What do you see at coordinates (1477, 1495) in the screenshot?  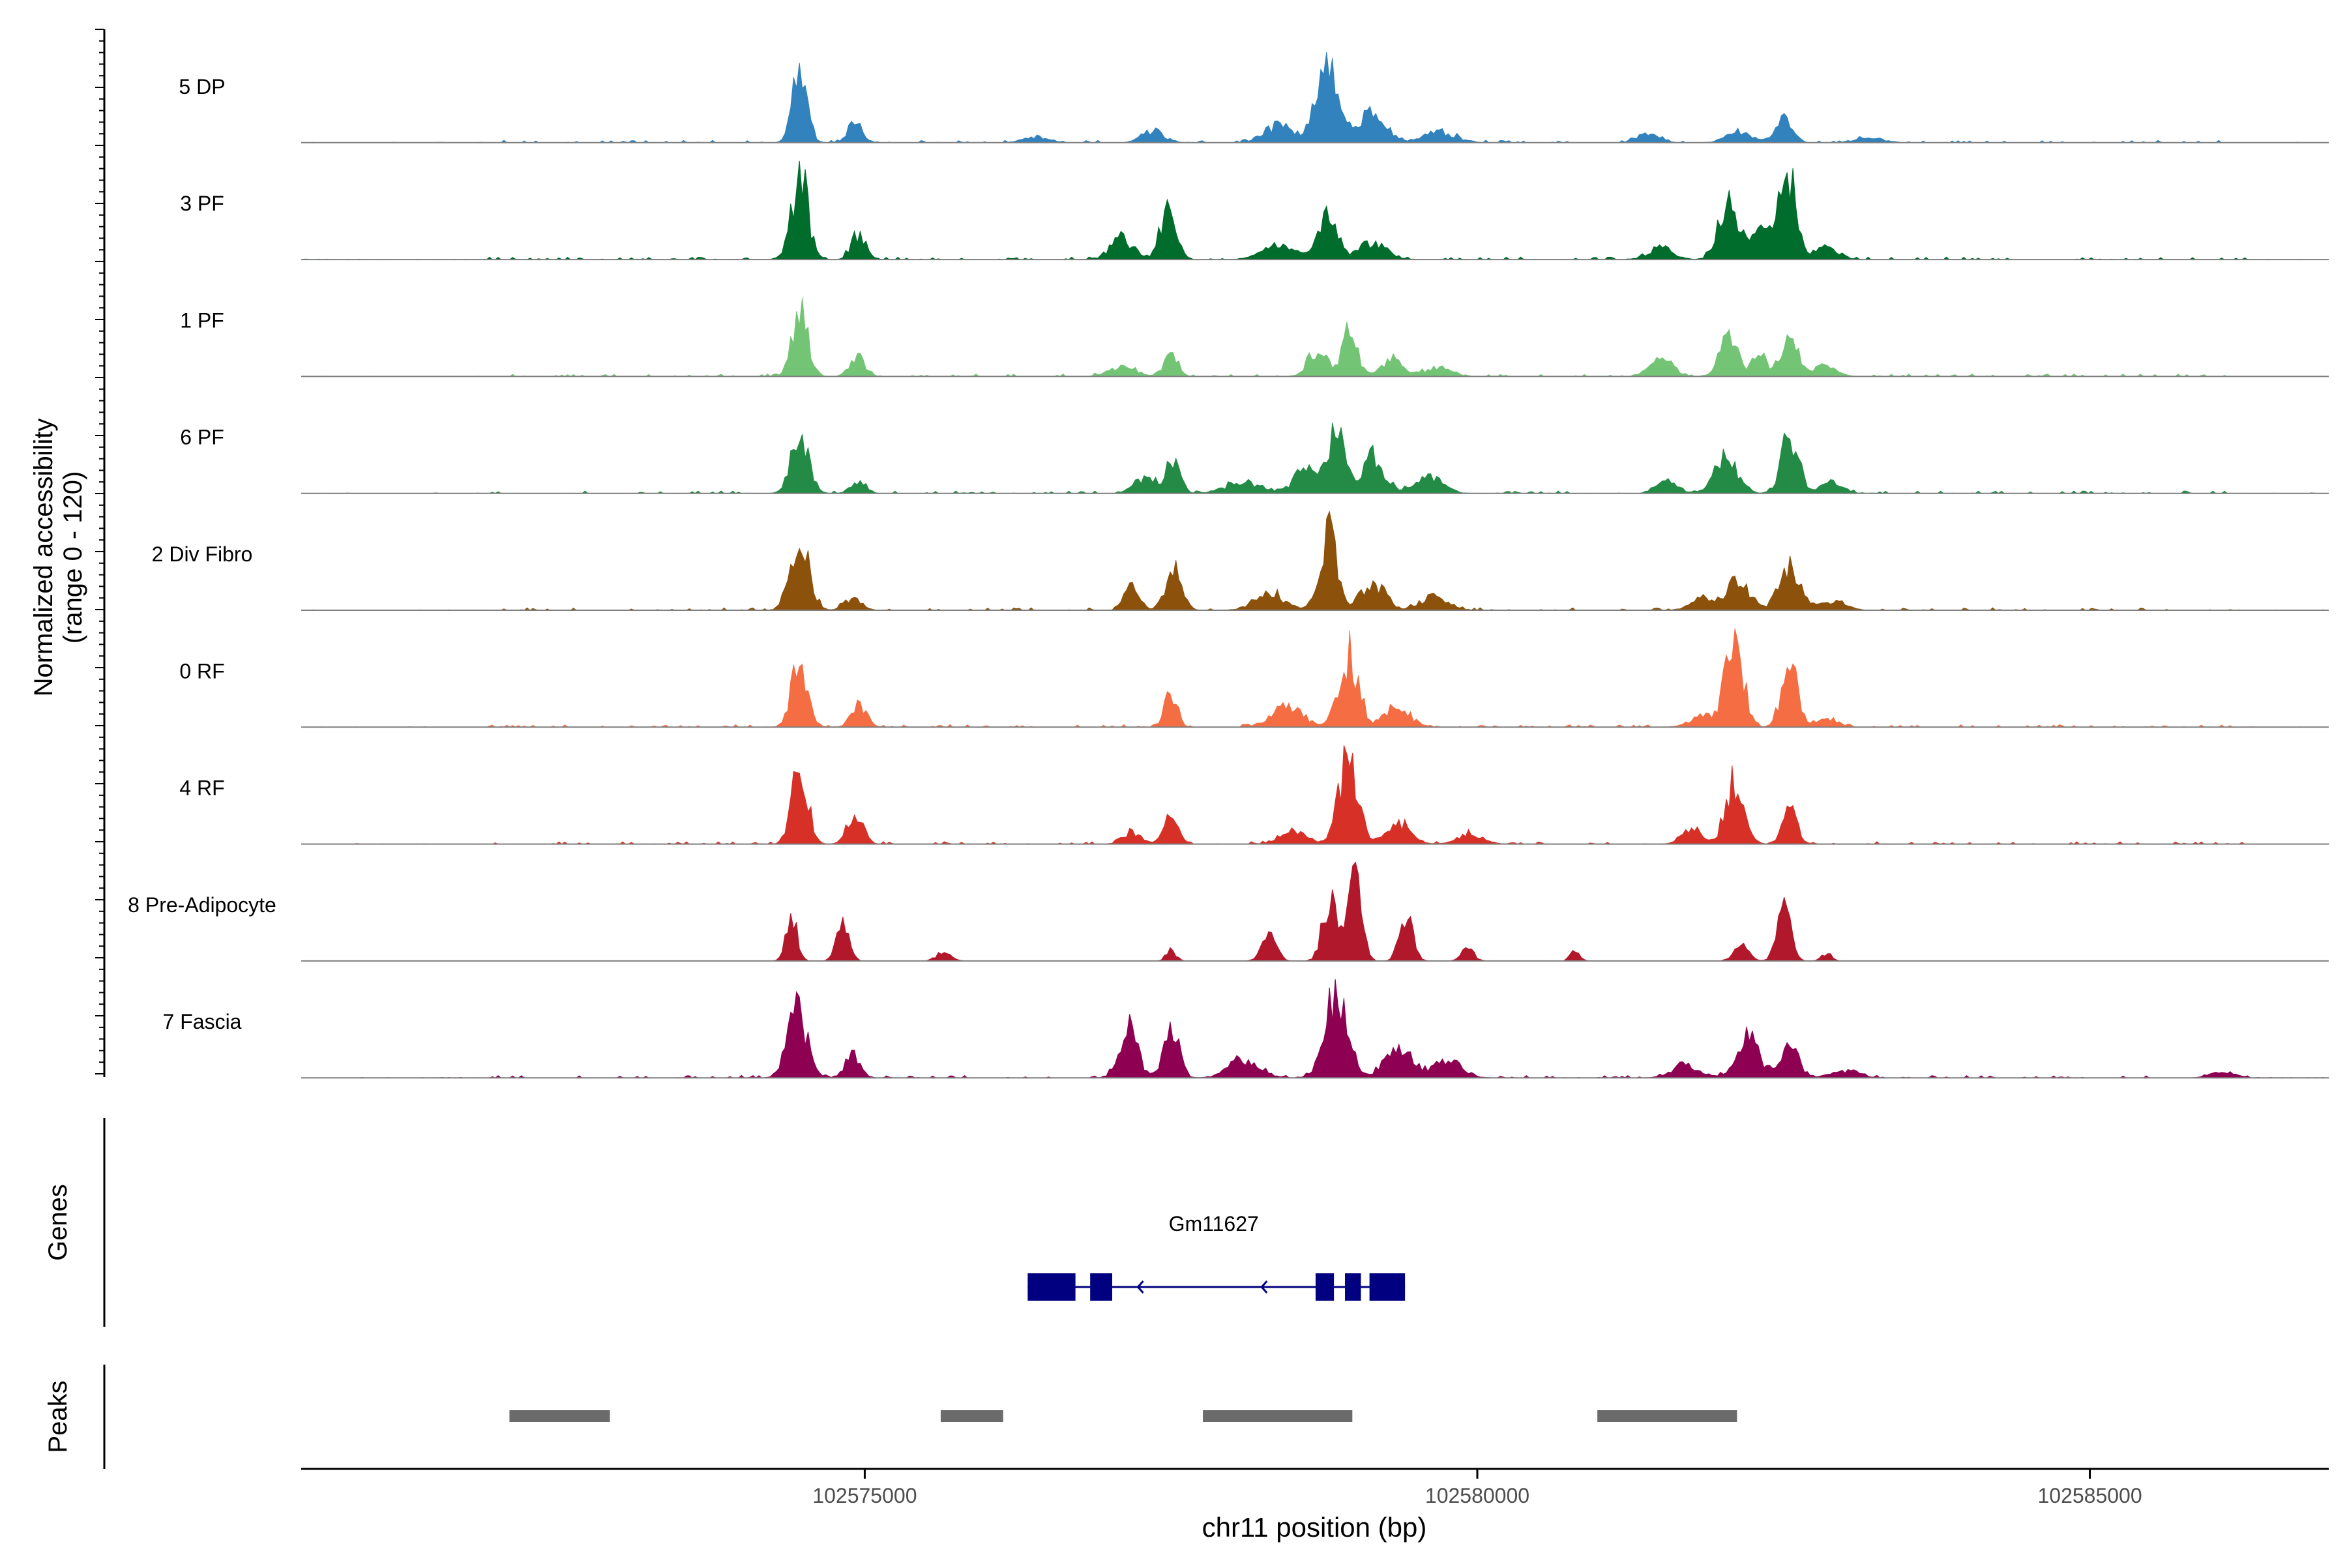 I see `x-axis-tick-label: 102580000` at bounding box center [1477, 1495].